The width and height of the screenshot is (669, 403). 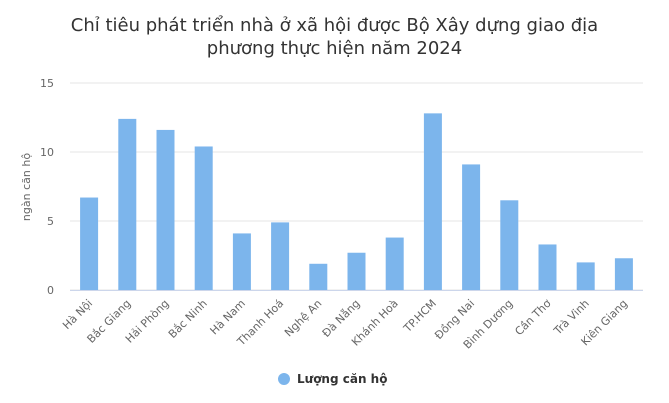 What do you see at coordinates (26, 187) in the screenshot?
I see `y-axis-label: ngàn căn hộ` at bounding box center [26, 187].